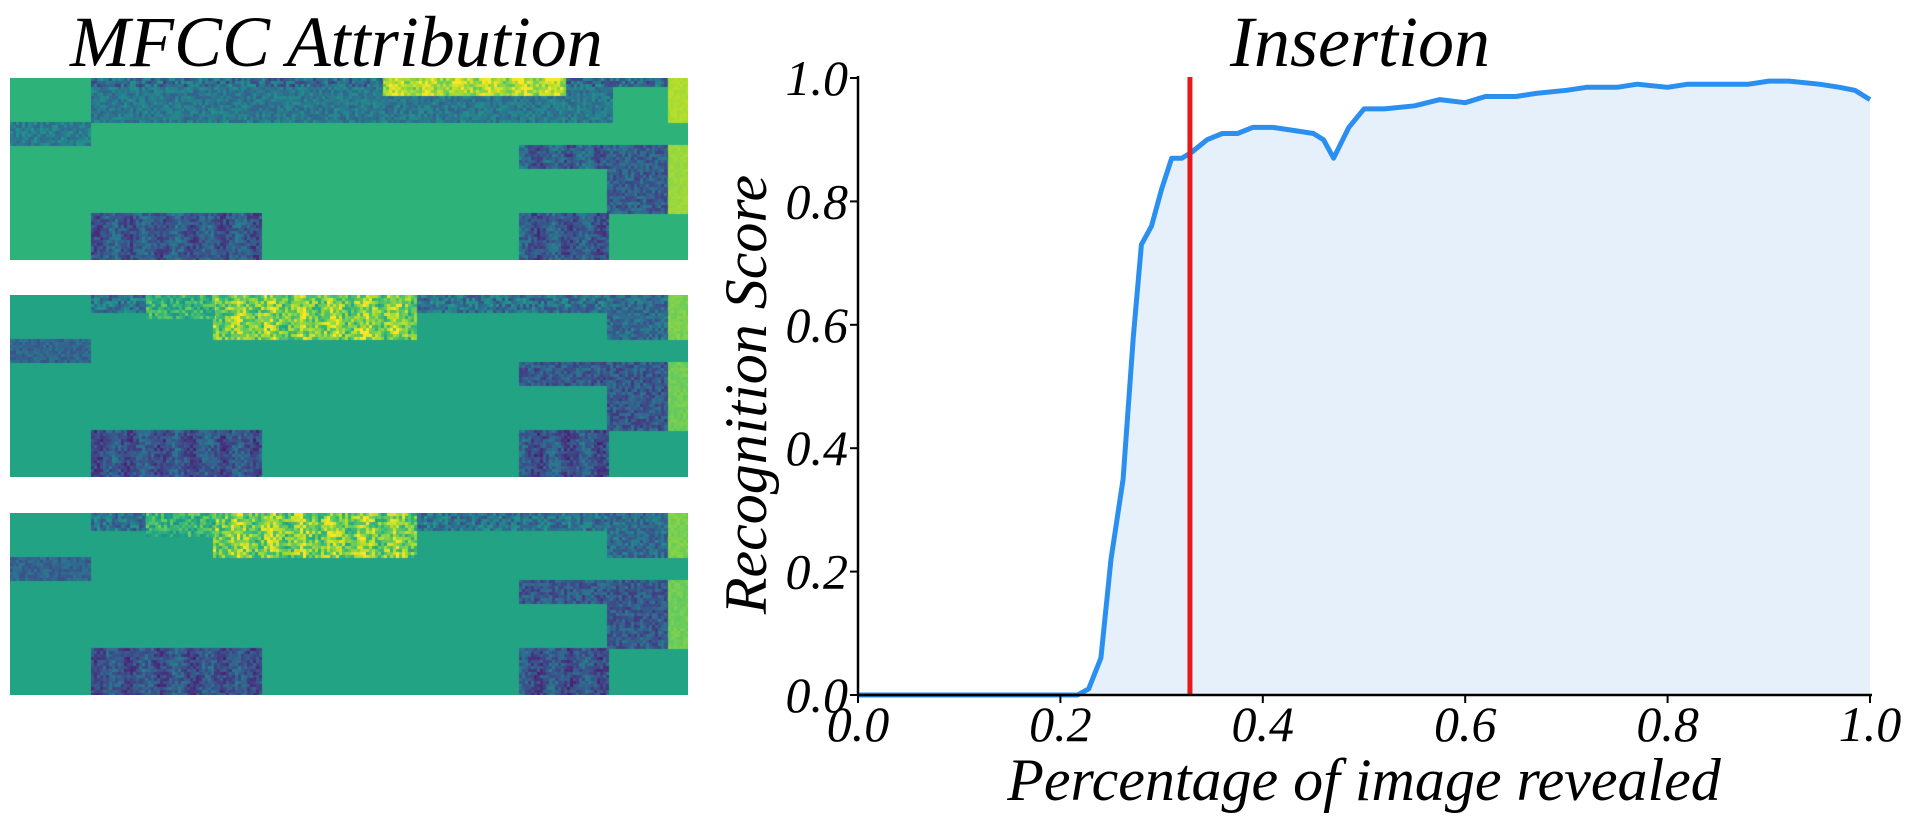  Describe the element at coordinates (1060, 724) in the screenshot. I see `x-tick-label: 0.2` at that location.